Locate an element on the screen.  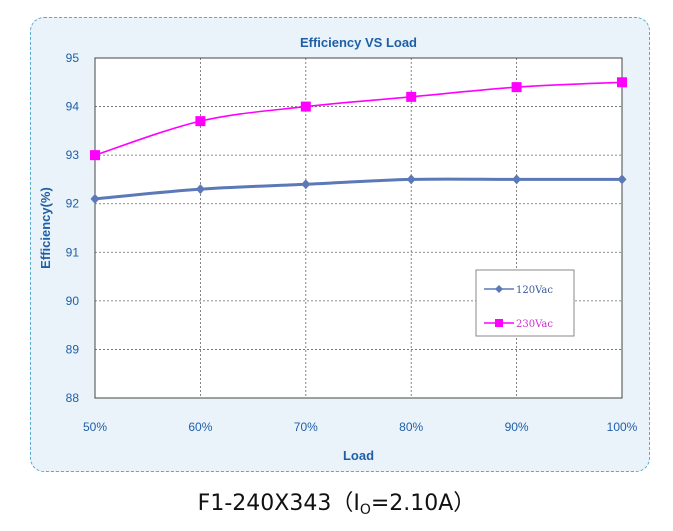
caption-suffix: =2.10A） is located at coordinates (423, 503).